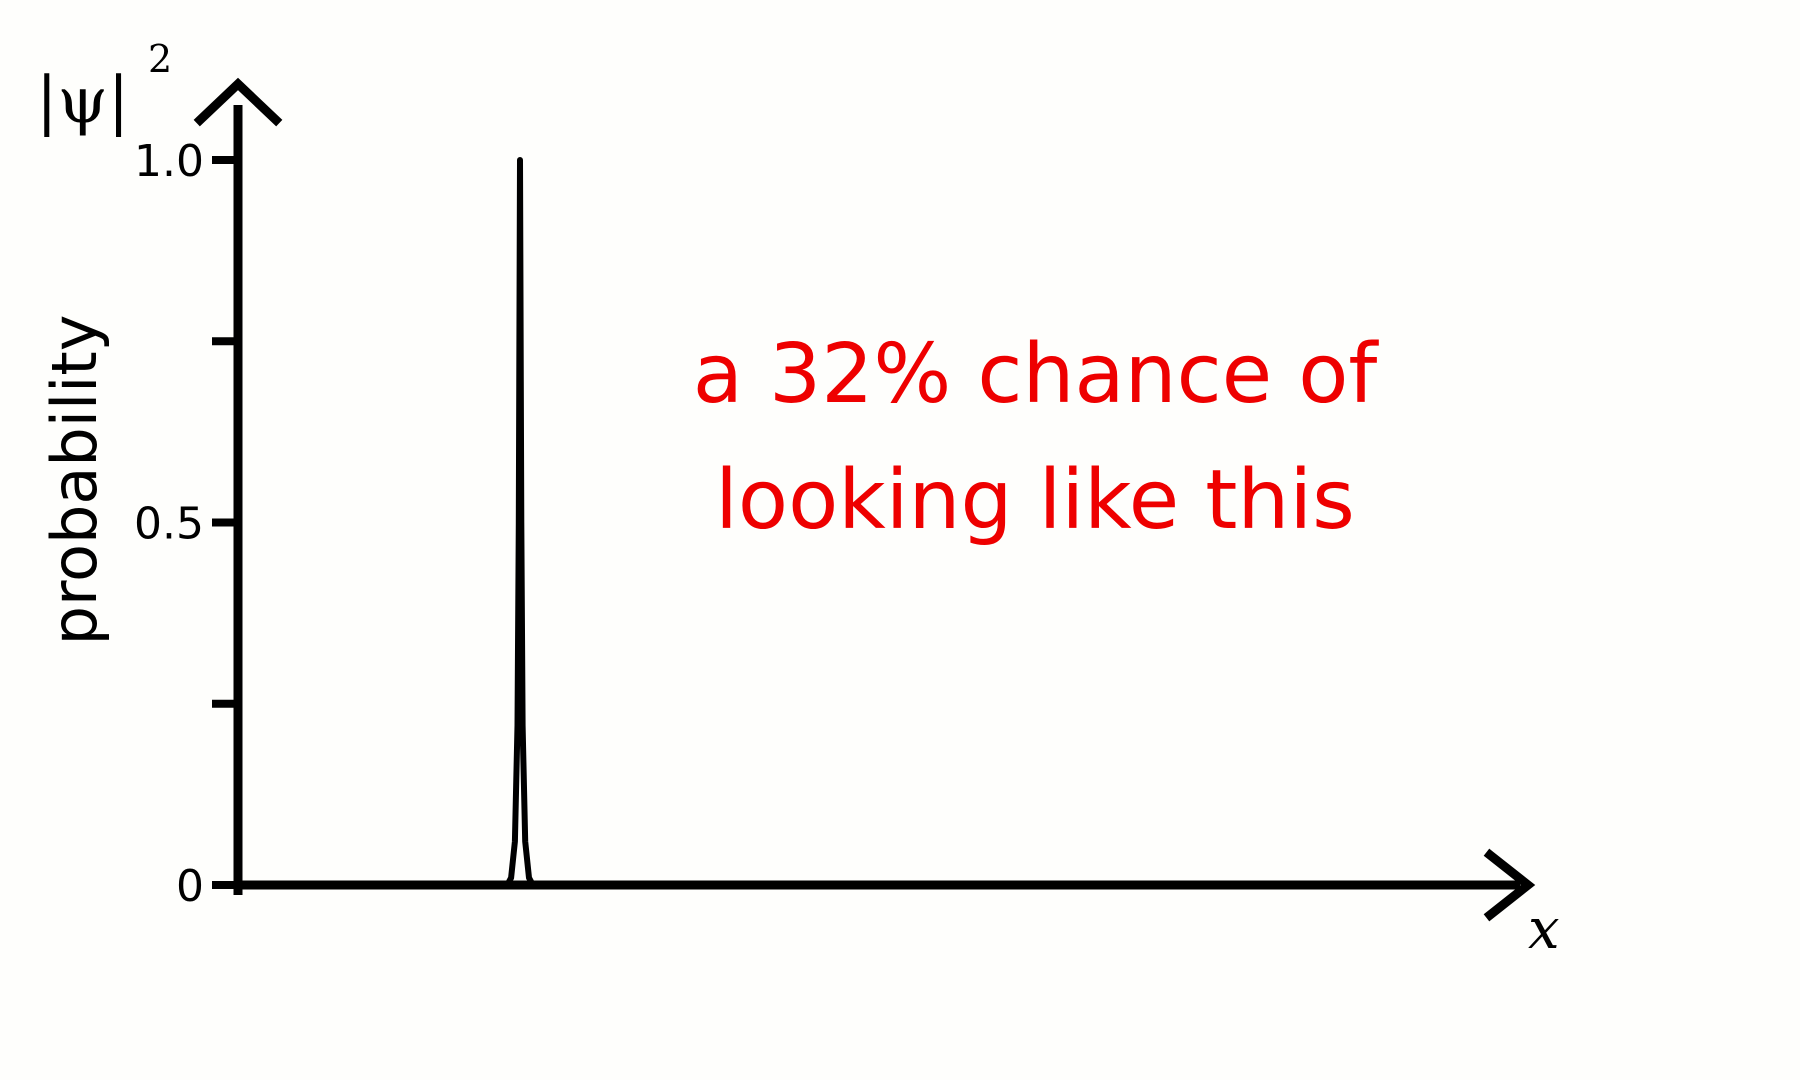  What do you see at coordinates (1036, 374) in the screenshot?
I see `annotation-line-1: a 32% chance of` at bounding box center [1036, 374].